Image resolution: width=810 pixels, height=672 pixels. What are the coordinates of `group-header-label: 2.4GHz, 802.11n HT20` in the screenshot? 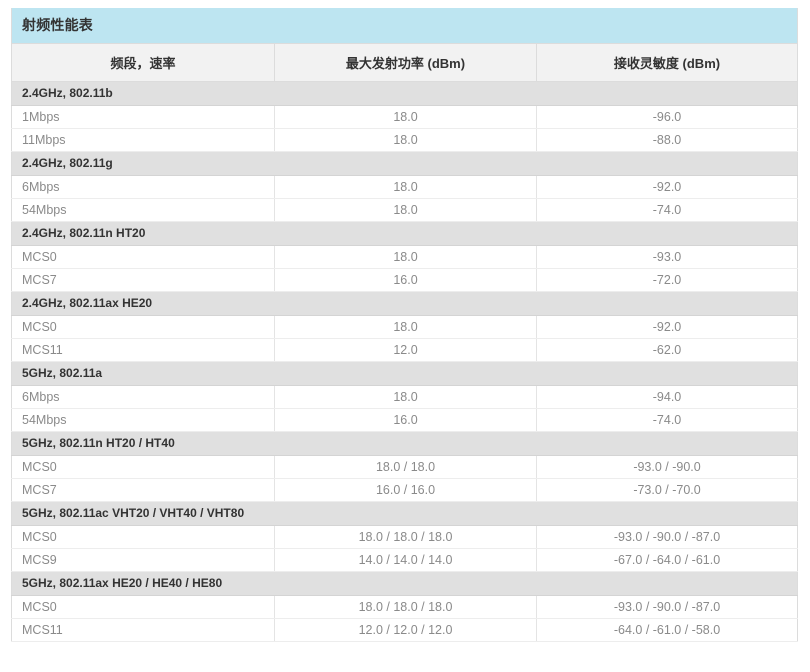 It's located at (404, 233).